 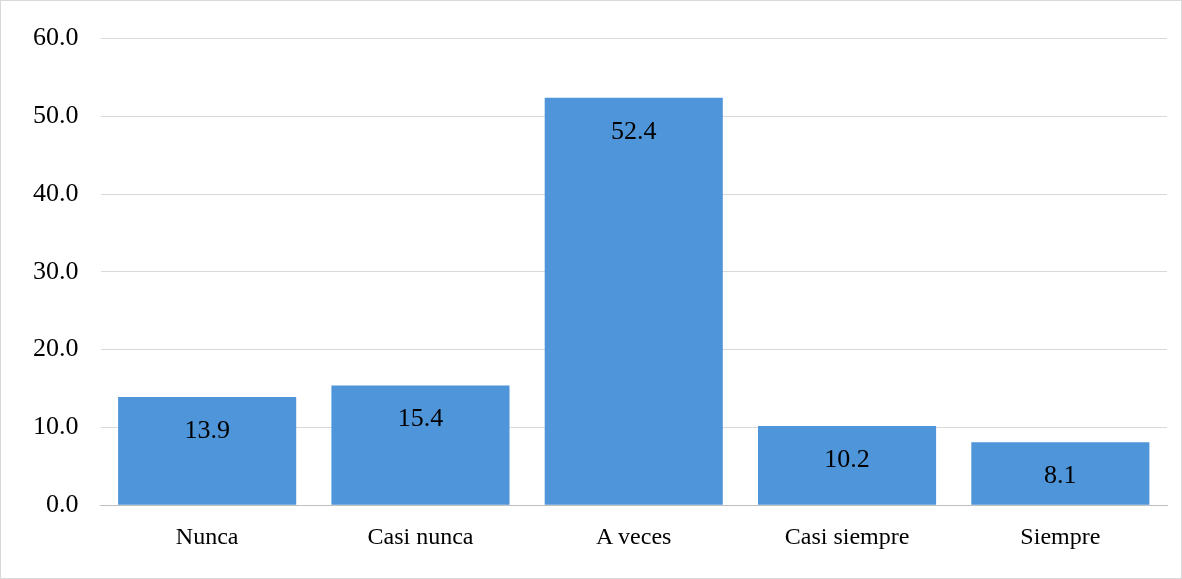 What do you see at coordinates (56, 115) in the screenshot?
I see `y-tick-label: 50.0` at bounding box center [56, 115].